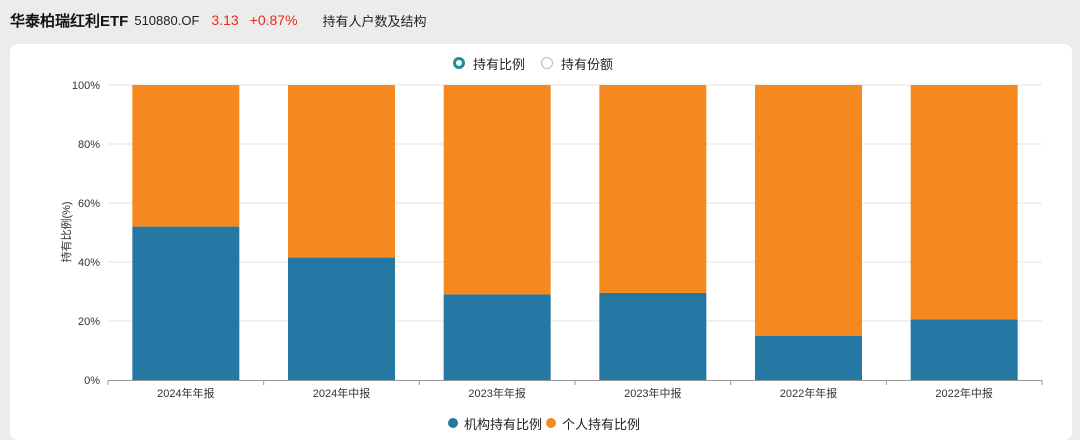 The image size is (1080, 440). What do you see at coordinates (89, 204) in the screenshot?
I see `y-tick-label: 60%` at bounding box center [89, 204].